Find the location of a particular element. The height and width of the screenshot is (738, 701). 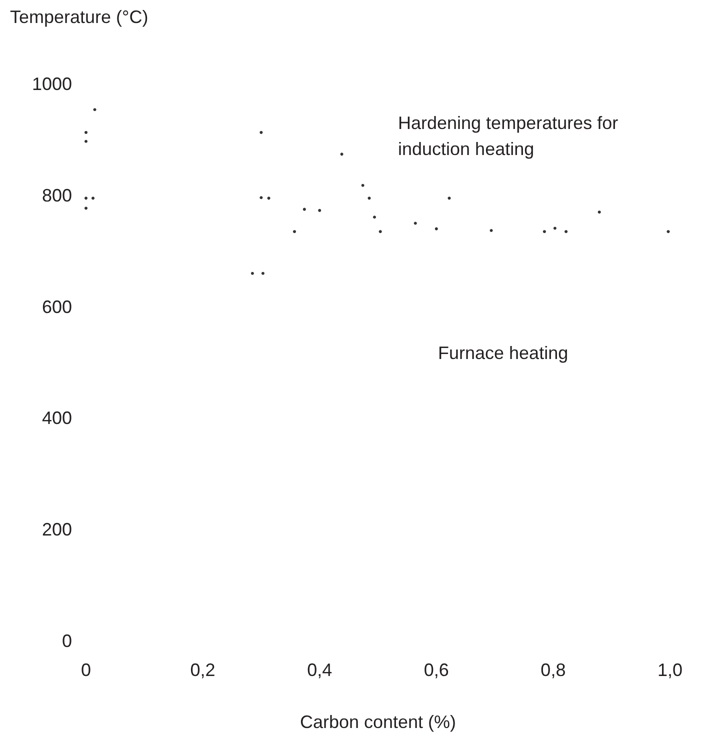

y-tick-label: 600 is located at coordinates (57, 306).